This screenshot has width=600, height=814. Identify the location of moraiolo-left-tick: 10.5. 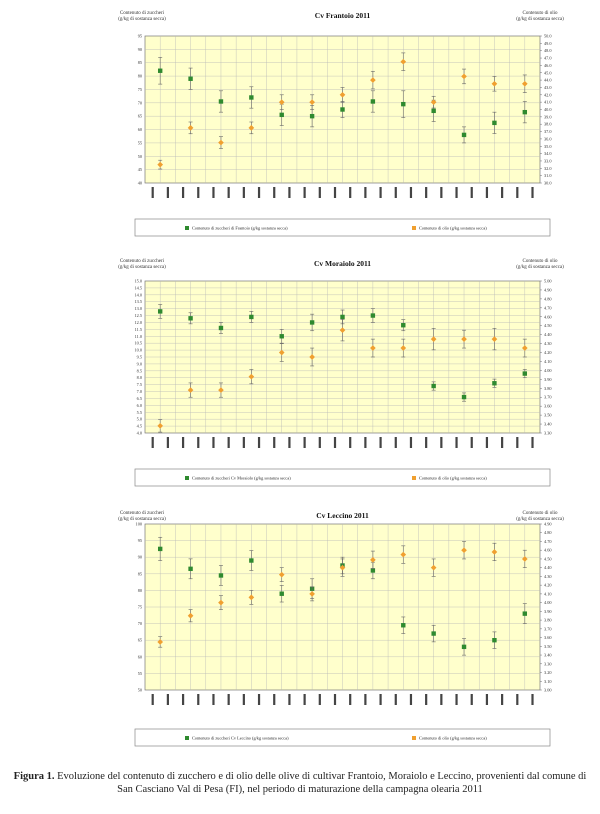
(138, 343).